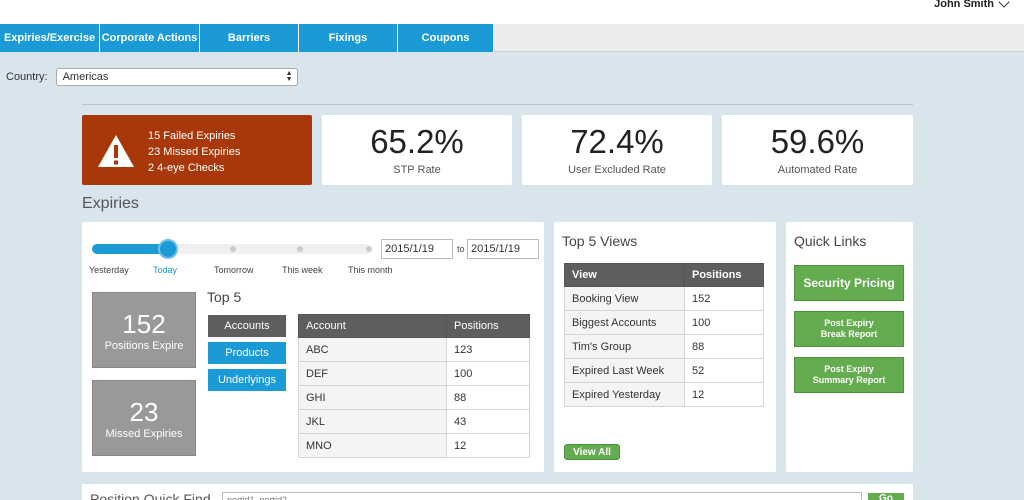 The width and height of the screenshot is (1024, 500). I want to click on table-row: ABC 123, so click(414, 349).